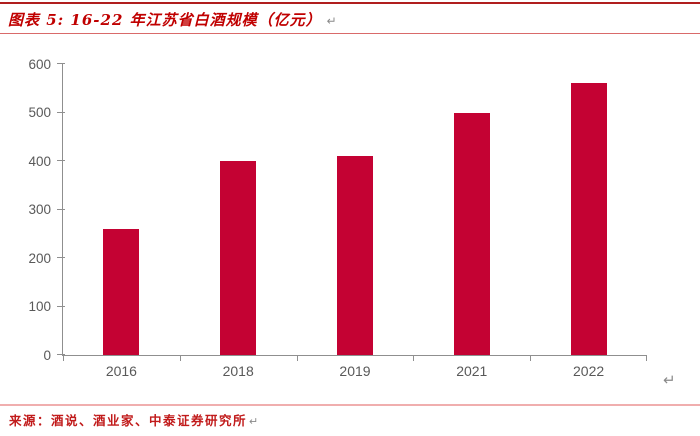 The image size is (700, 436). I want to click on x-axis-label: 2019, so click(355, 371).